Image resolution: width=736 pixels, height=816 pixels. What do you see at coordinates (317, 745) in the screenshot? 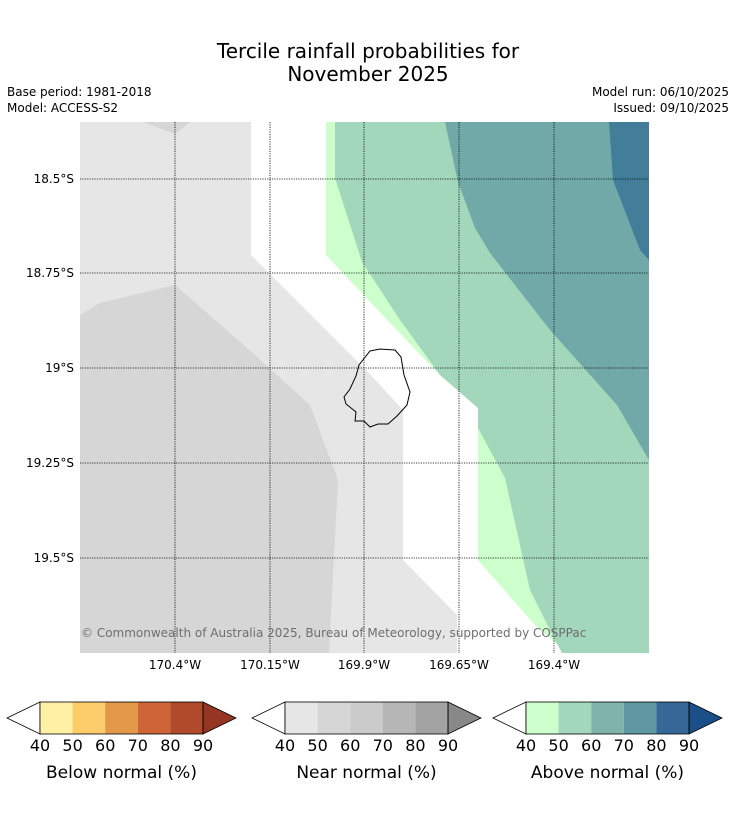
I see `near-normal-tick-label: 50` at bounding box center [317, 745].